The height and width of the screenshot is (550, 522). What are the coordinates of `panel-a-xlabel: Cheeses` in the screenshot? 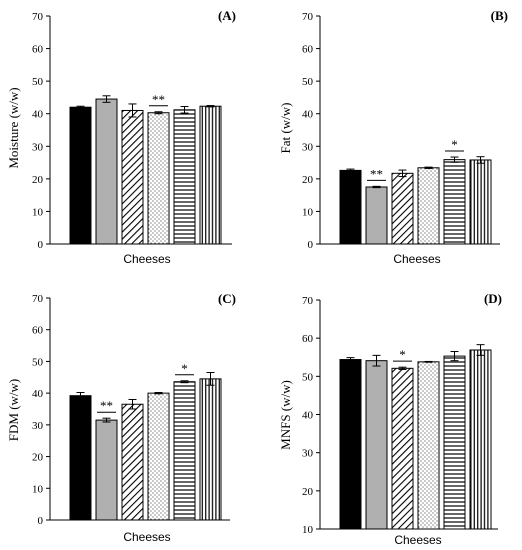 It's located at (146, 259).